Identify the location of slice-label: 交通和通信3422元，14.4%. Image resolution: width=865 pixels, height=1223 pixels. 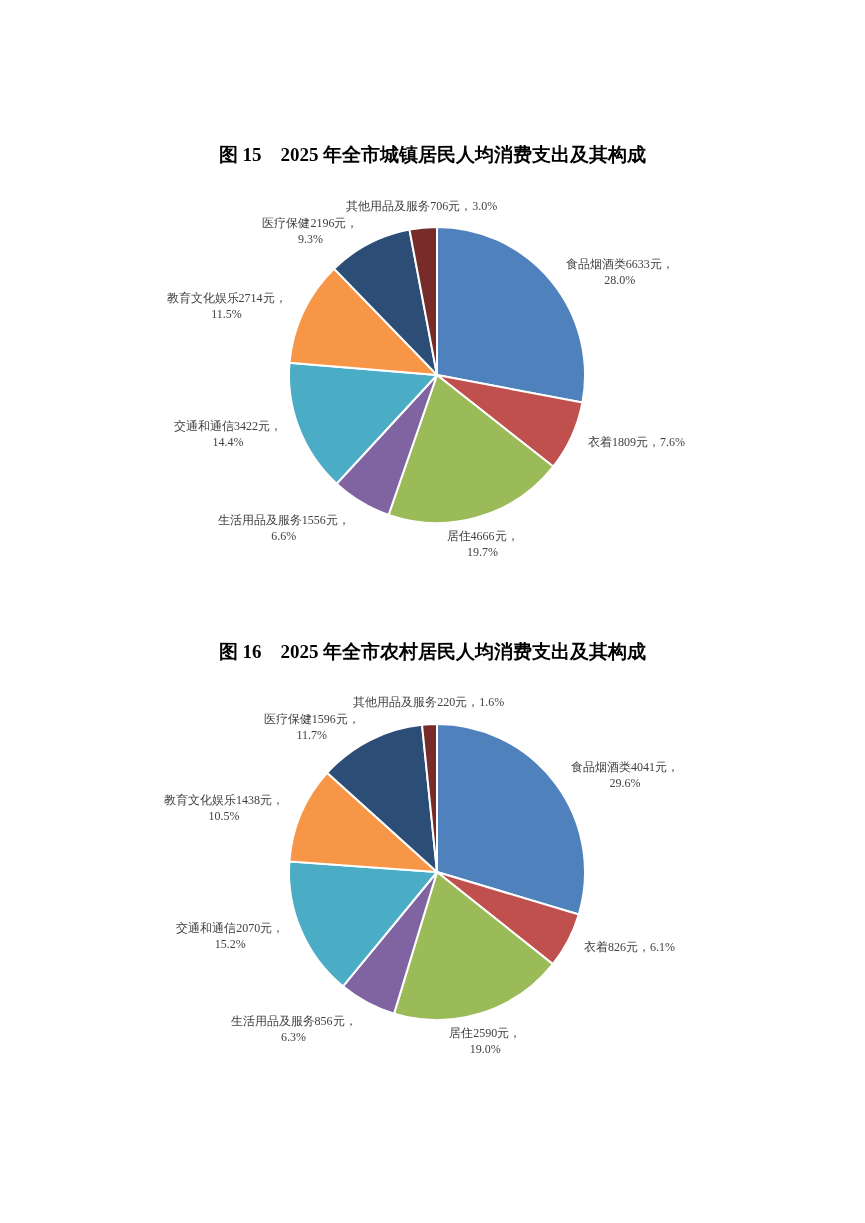
(228, 433).